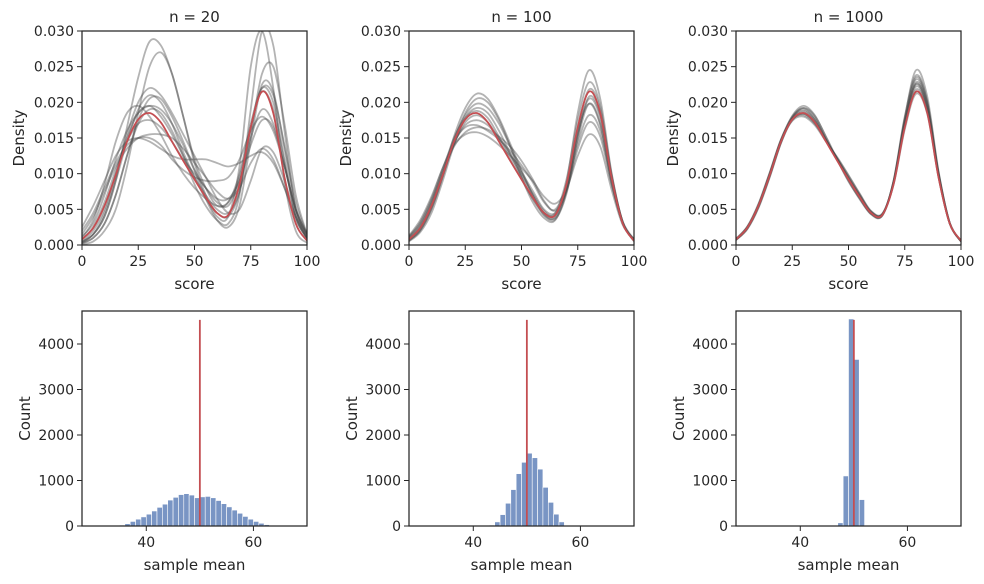 The image size is (984, 584). I want to click on panel-5-plot, so click(527, 422).